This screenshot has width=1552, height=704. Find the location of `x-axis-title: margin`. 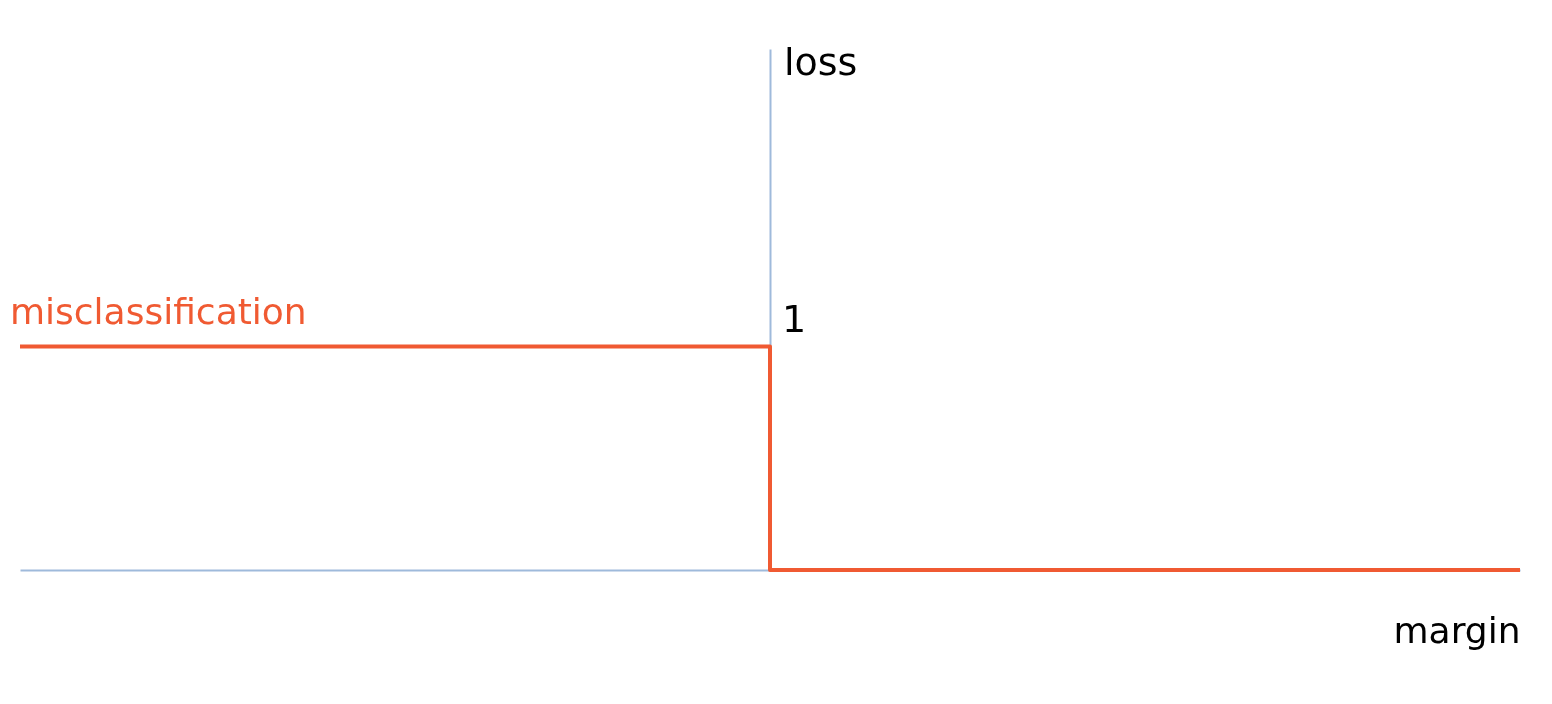

x-axis-title: margin is located at coordinates (1457, 630).